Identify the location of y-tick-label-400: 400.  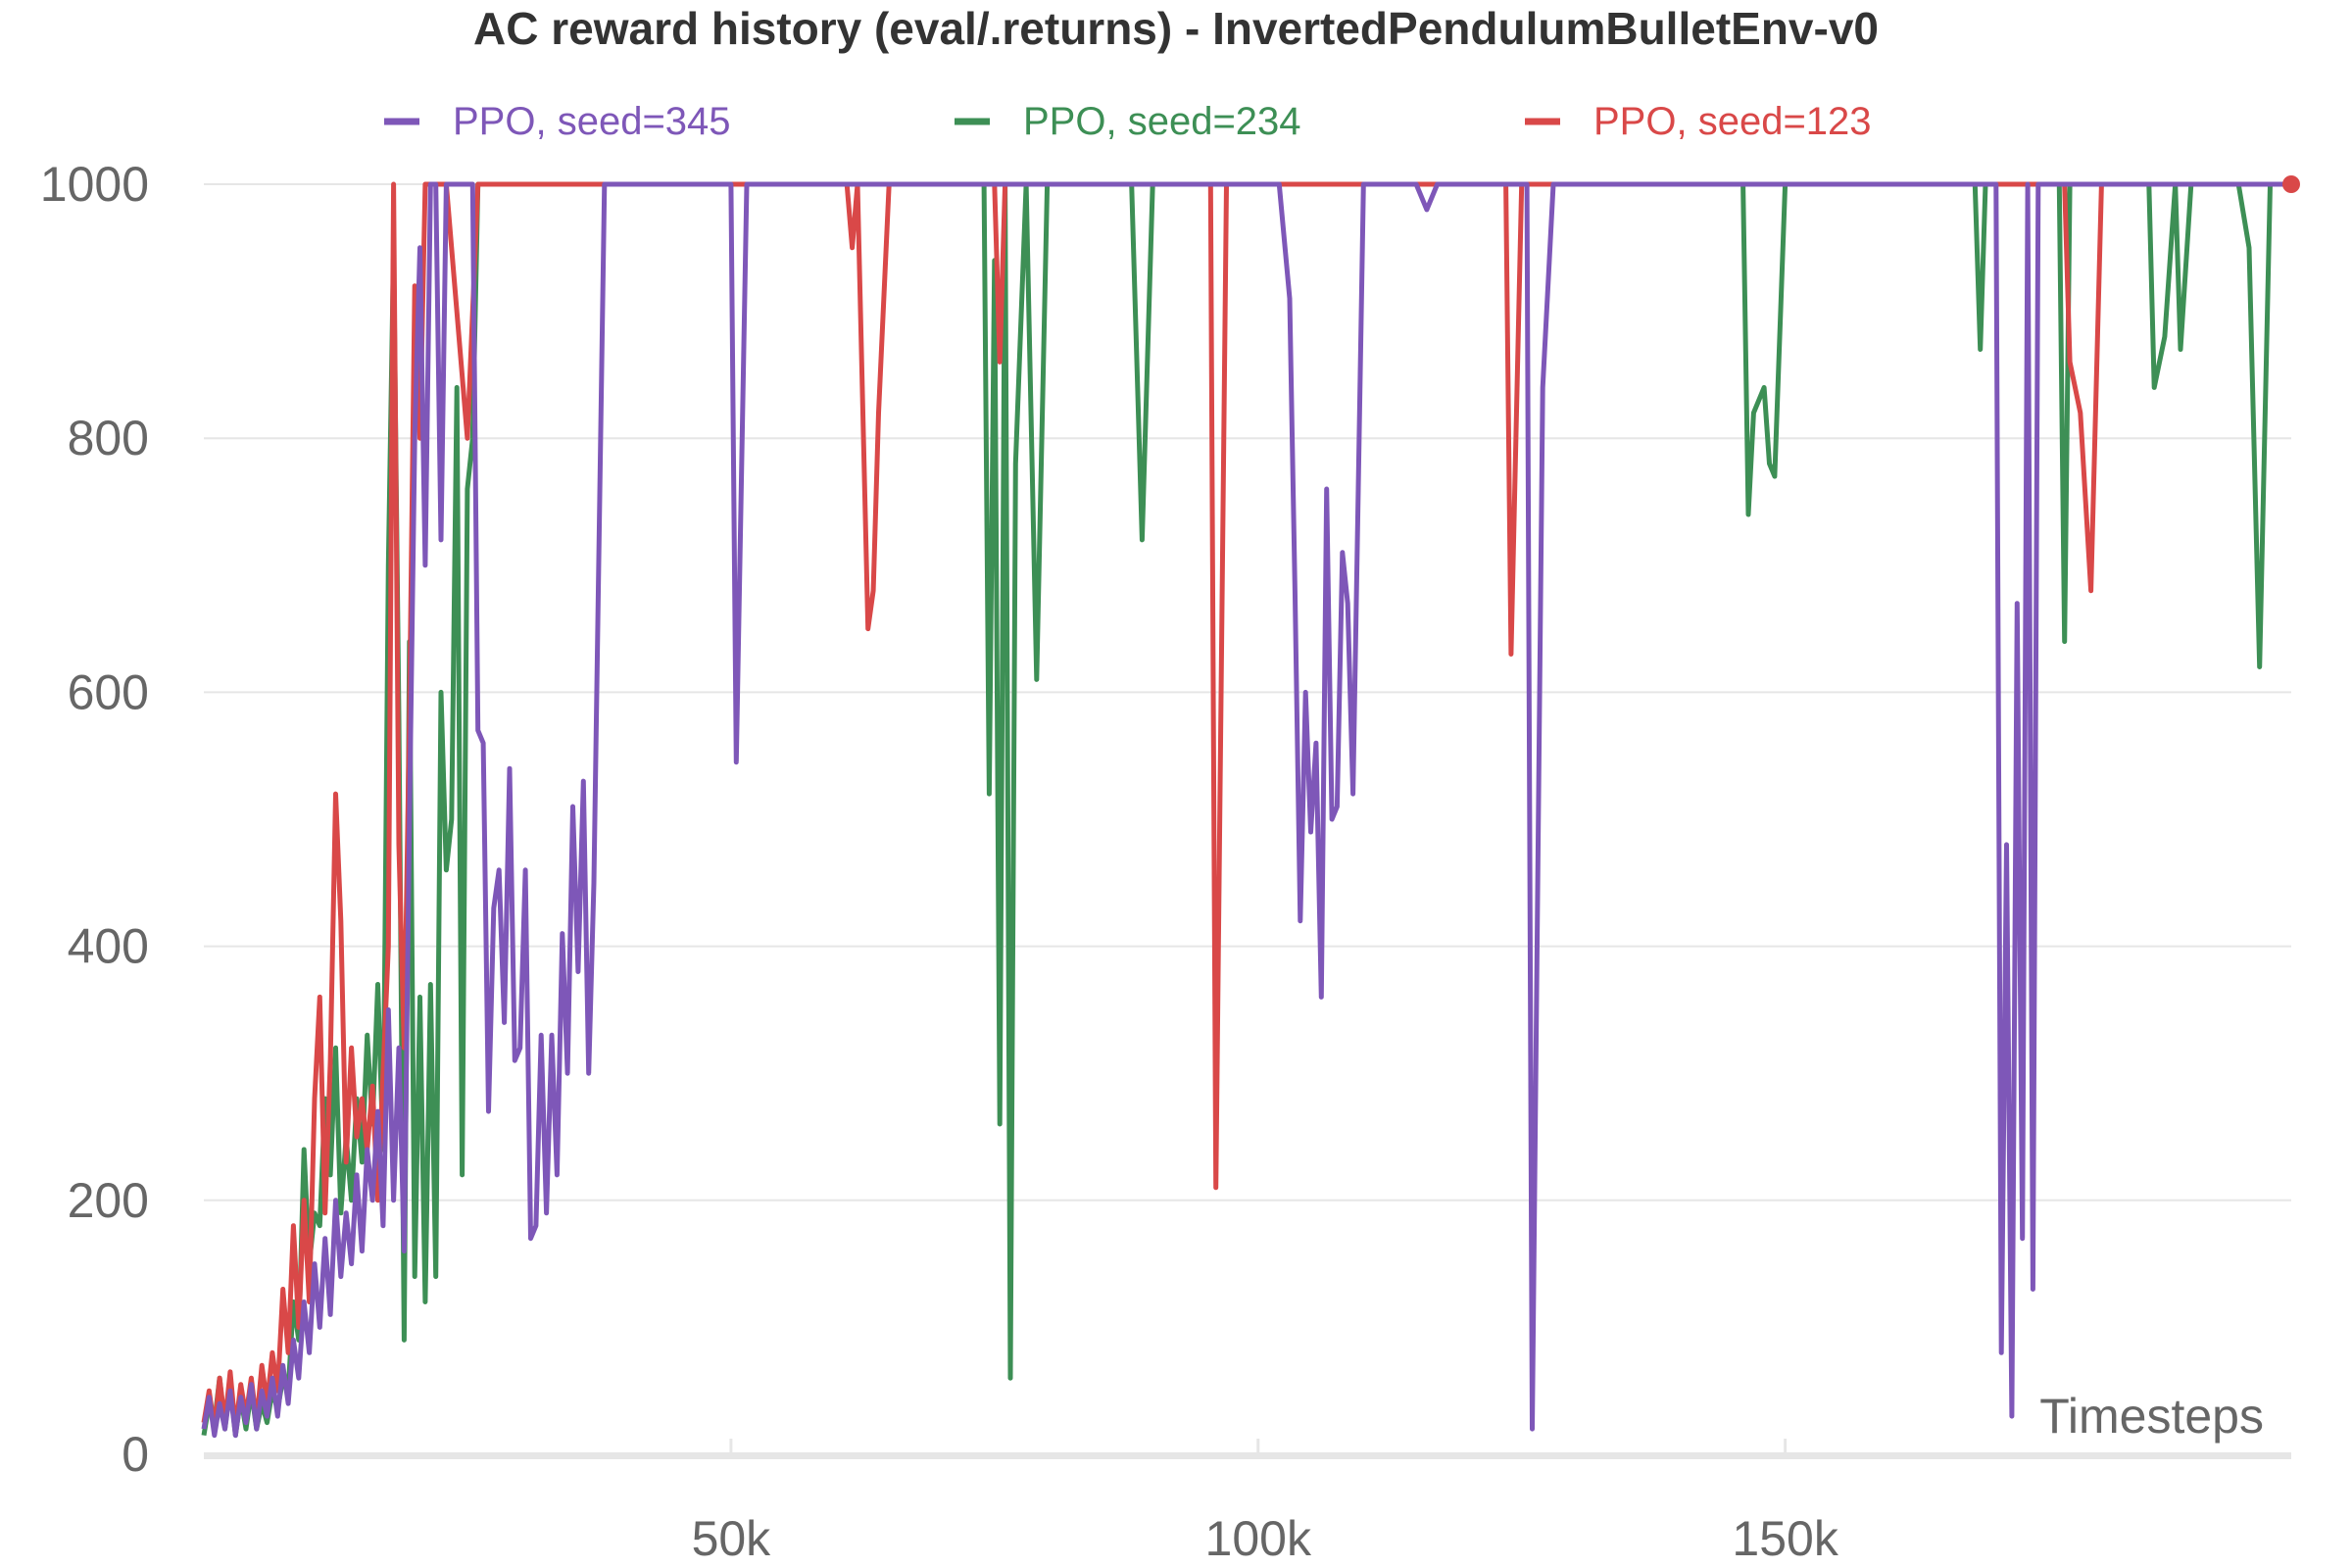
(108, 946).